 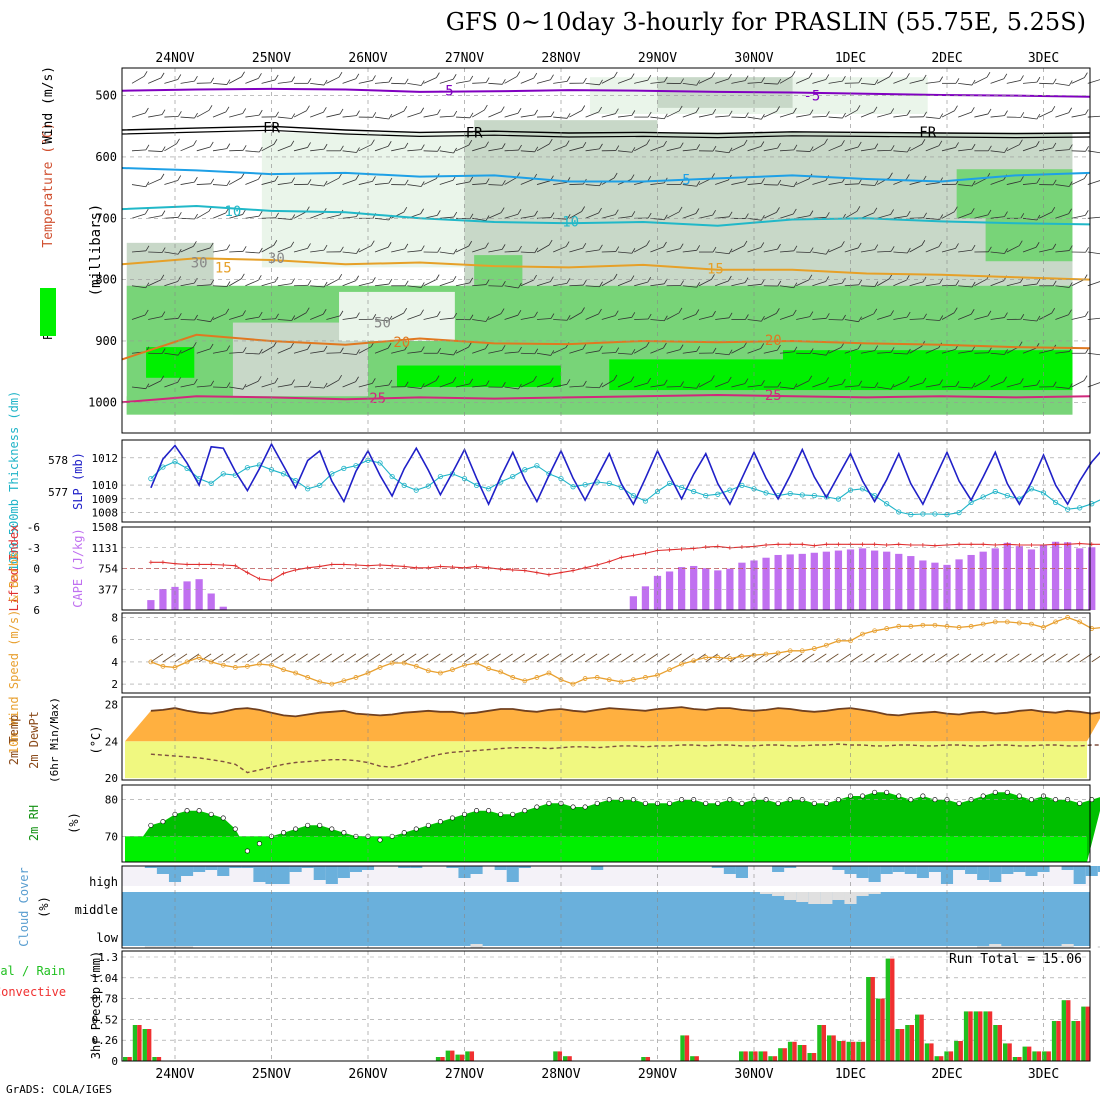 I want to click on lifted-tick-label: -6, so click(x=33, y=527).